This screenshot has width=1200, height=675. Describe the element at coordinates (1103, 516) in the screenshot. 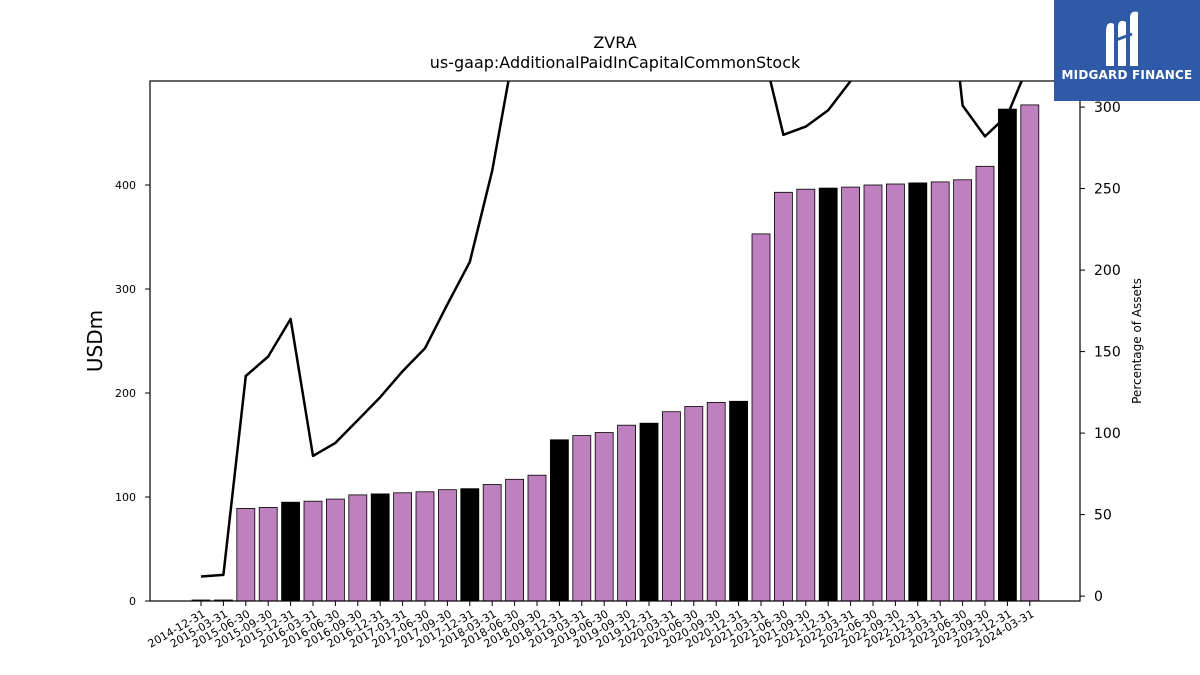

I see `y2-tick-label: 50` at that location.